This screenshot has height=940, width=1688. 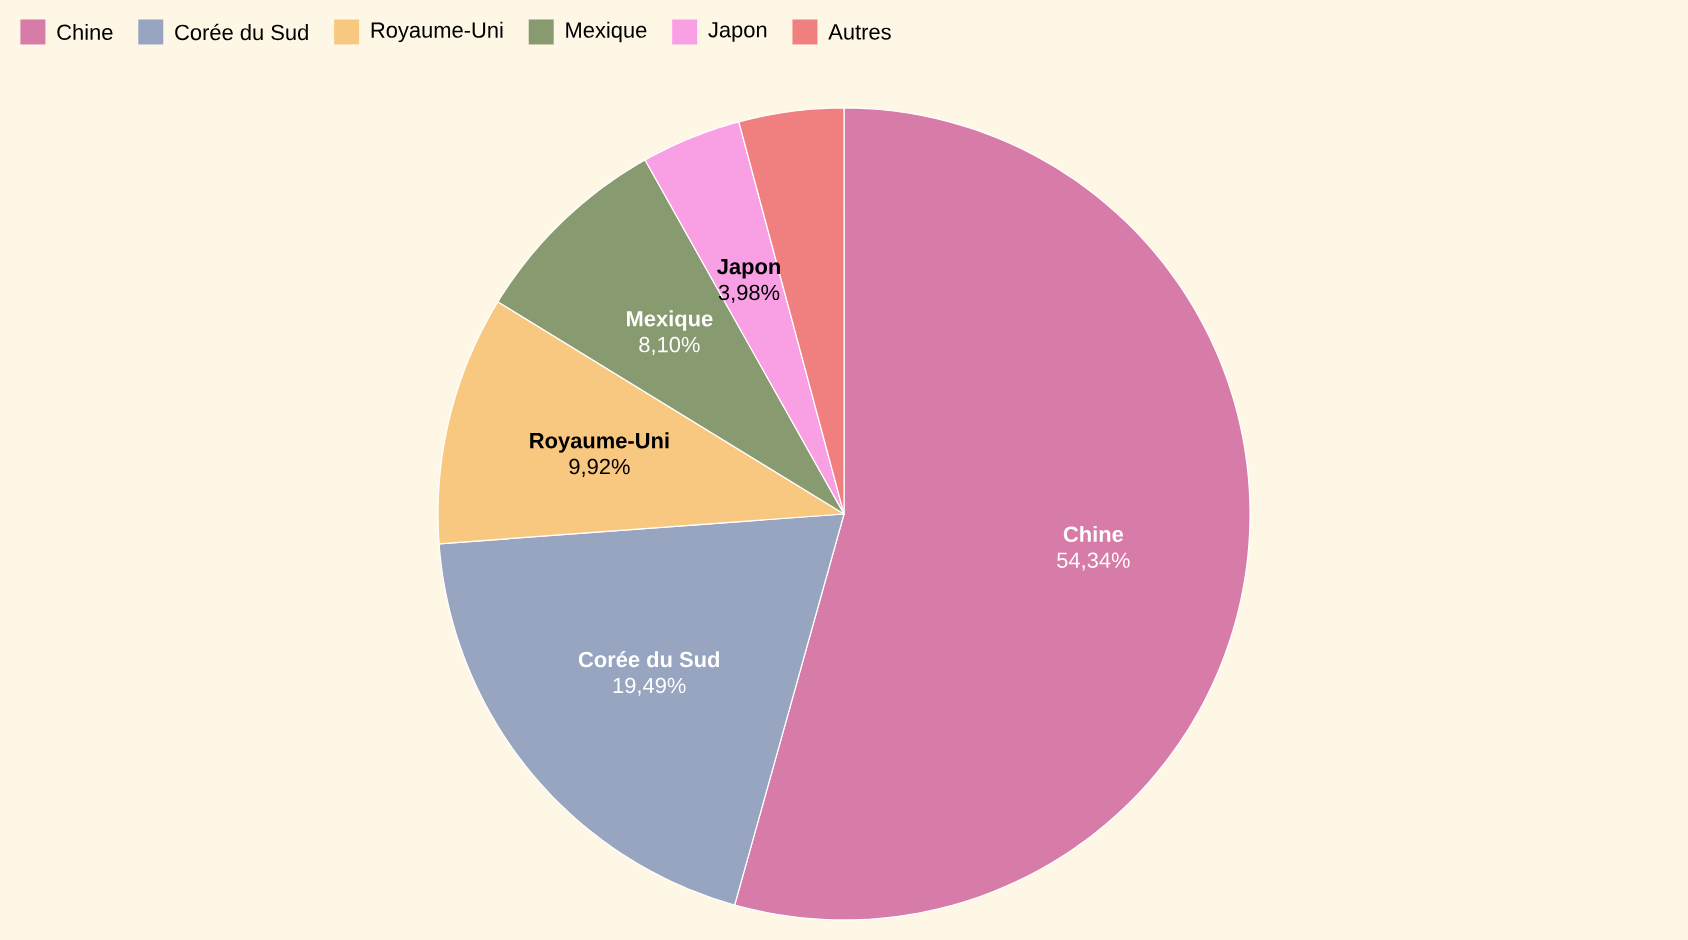 What do you see at coordinates (1093, 561) in the screenshot?
I see `data-label: 54,34%` at bounding box center [1093, 561].